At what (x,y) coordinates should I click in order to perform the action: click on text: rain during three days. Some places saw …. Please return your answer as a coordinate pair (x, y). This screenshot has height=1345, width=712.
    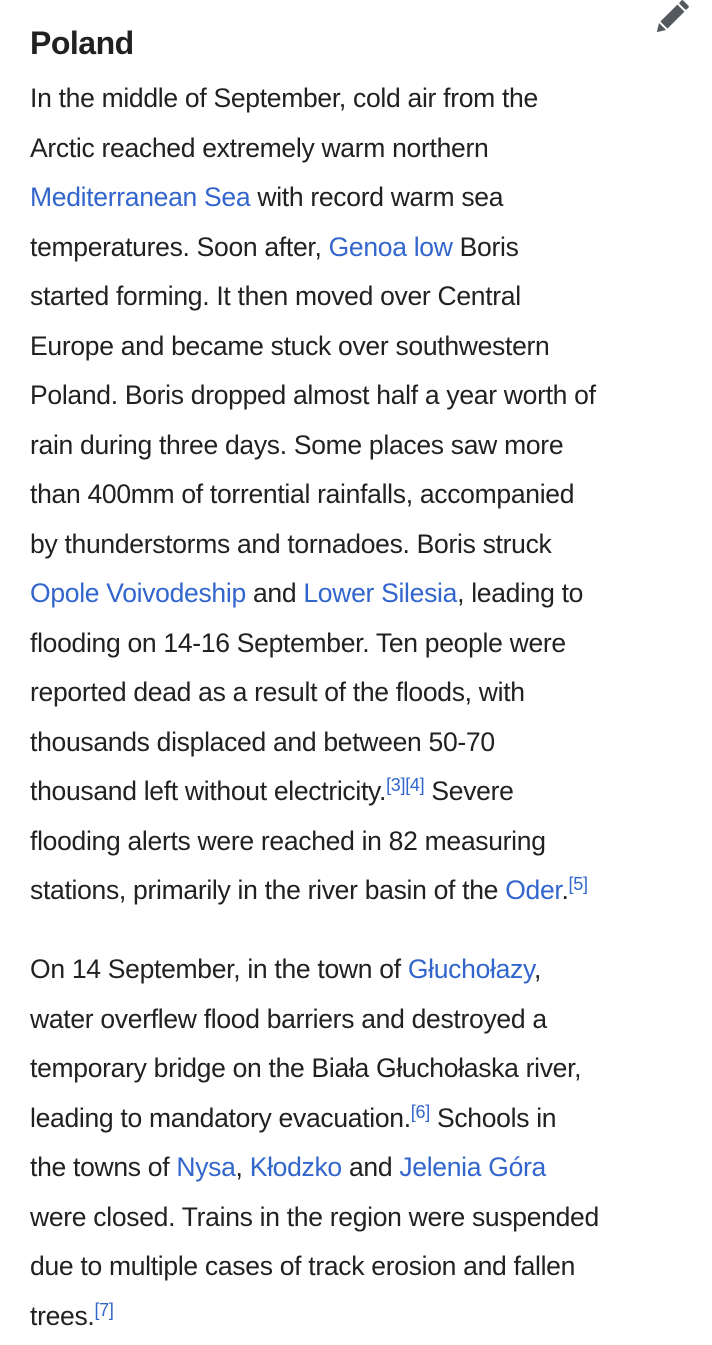
    Looking at the image, I should click on (297, 444).